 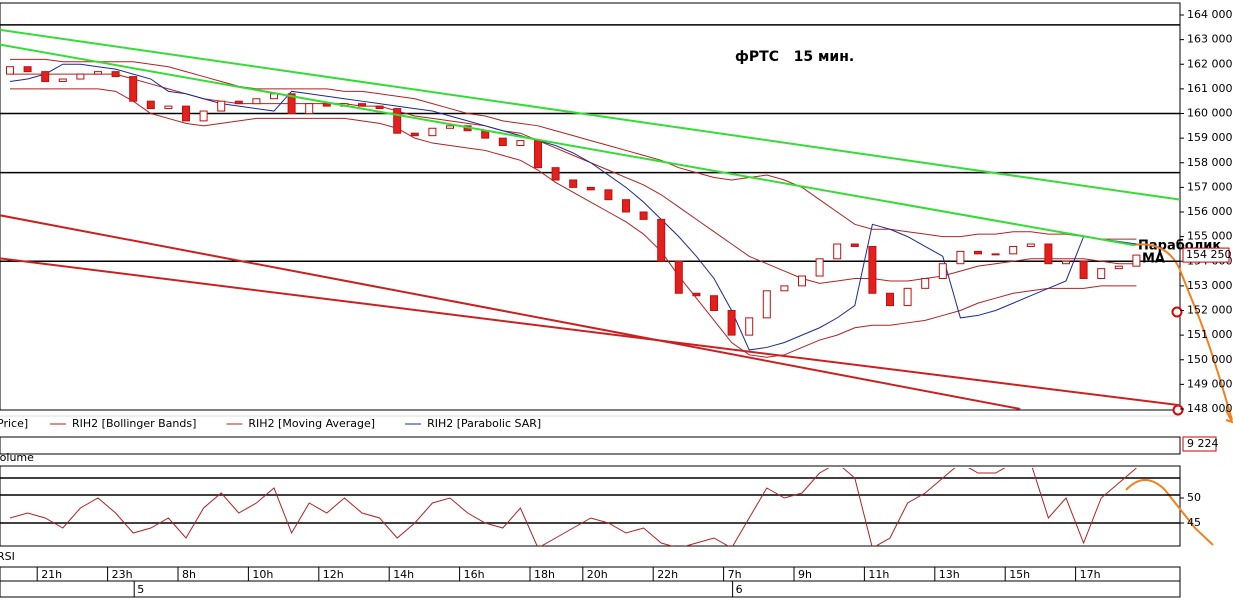 What do you see at coordinates (590, 582) in the screenshot?
I see `time-axis` at bounding box center [590, 582].